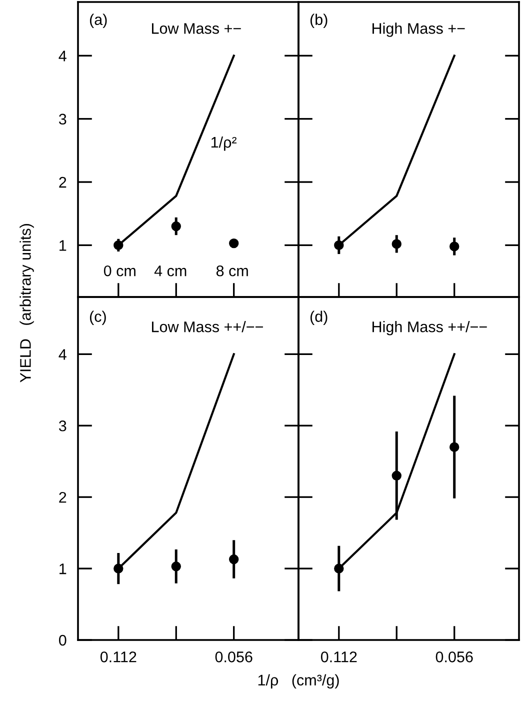 This screenshot has width=523, height=706. I want to click on annotation: (b), so click(319, 21).